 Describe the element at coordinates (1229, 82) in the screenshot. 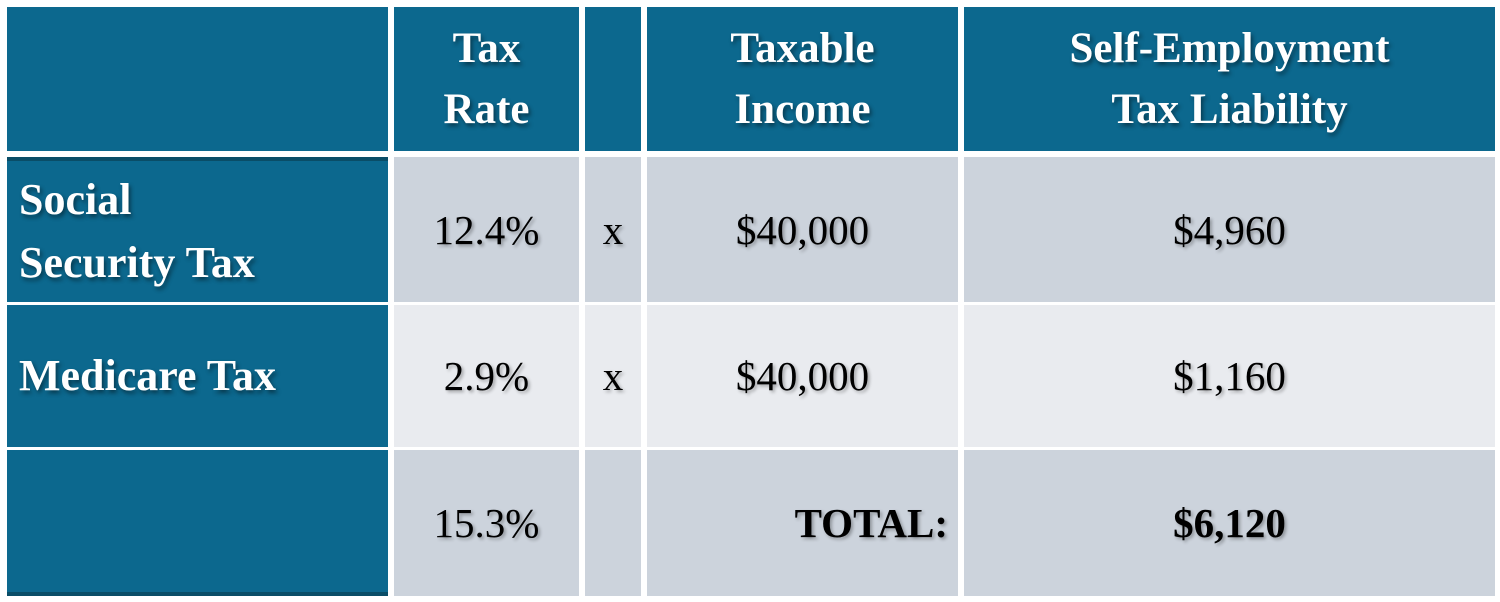

I see `header-cell-se-tax-liability: Self-Employment Tax Liability` at that location.